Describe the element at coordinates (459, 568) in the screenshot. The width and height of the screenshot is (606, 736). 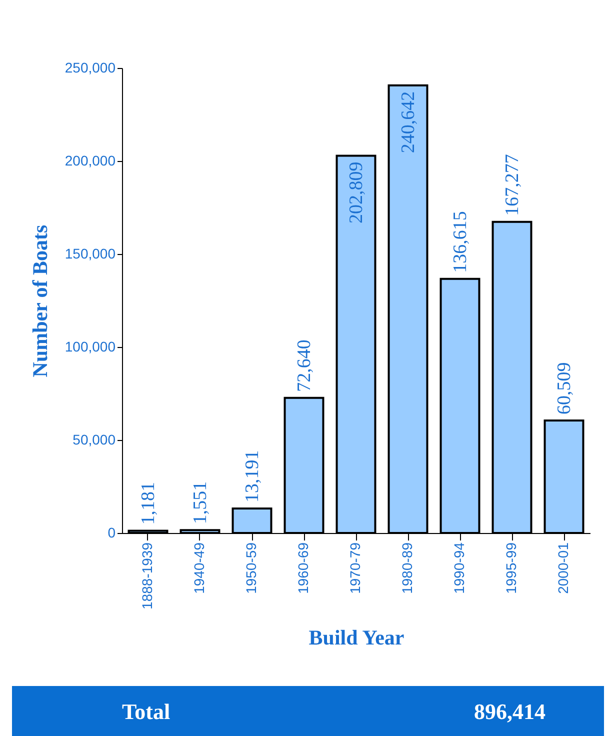
I see `x-tick-label: 1990-94` at that location.